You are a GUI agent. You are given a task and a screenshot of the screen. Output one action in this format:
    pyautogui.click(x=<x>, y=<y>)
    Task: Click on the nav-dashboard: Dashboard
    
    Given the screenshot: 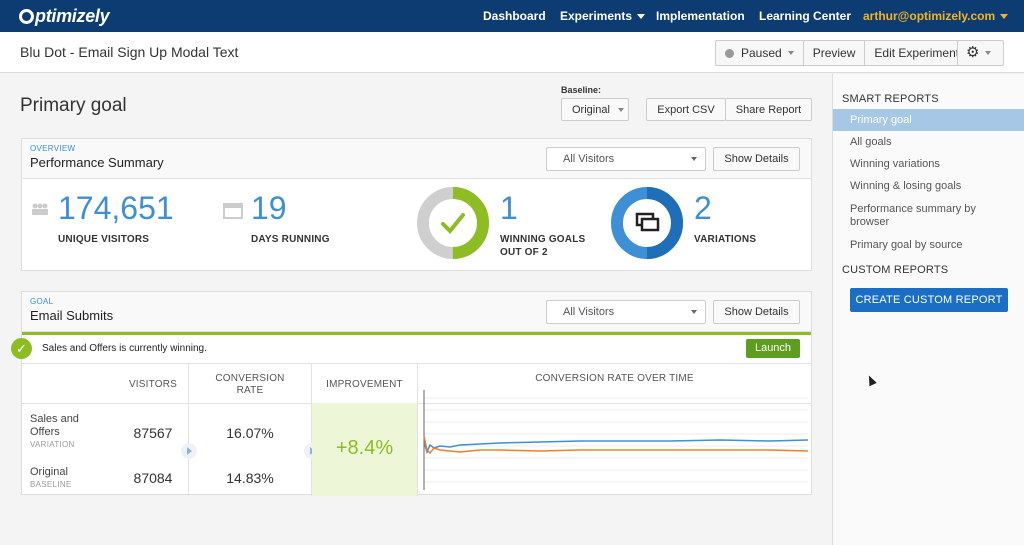 What is the action you would take?
    pyautogui.click(x=514, y=16)
    